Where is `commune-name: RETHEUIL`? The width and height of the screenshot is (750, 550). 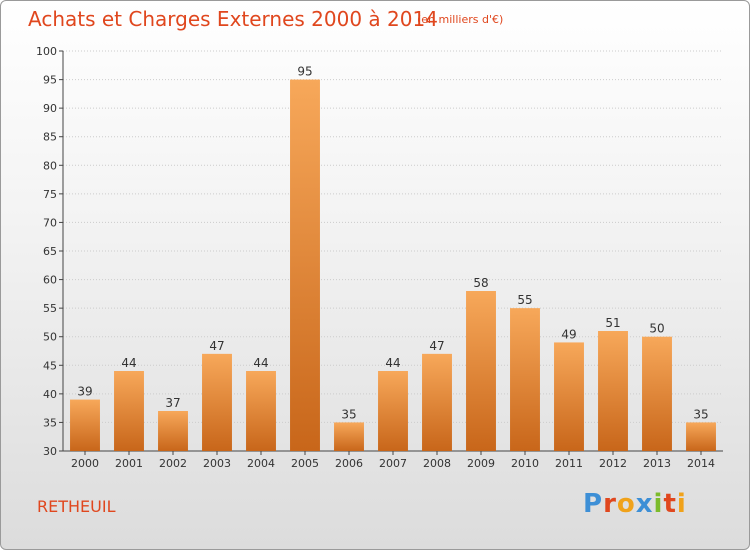
commune-name: RETHEUIL is located at coordinates (76, 506).